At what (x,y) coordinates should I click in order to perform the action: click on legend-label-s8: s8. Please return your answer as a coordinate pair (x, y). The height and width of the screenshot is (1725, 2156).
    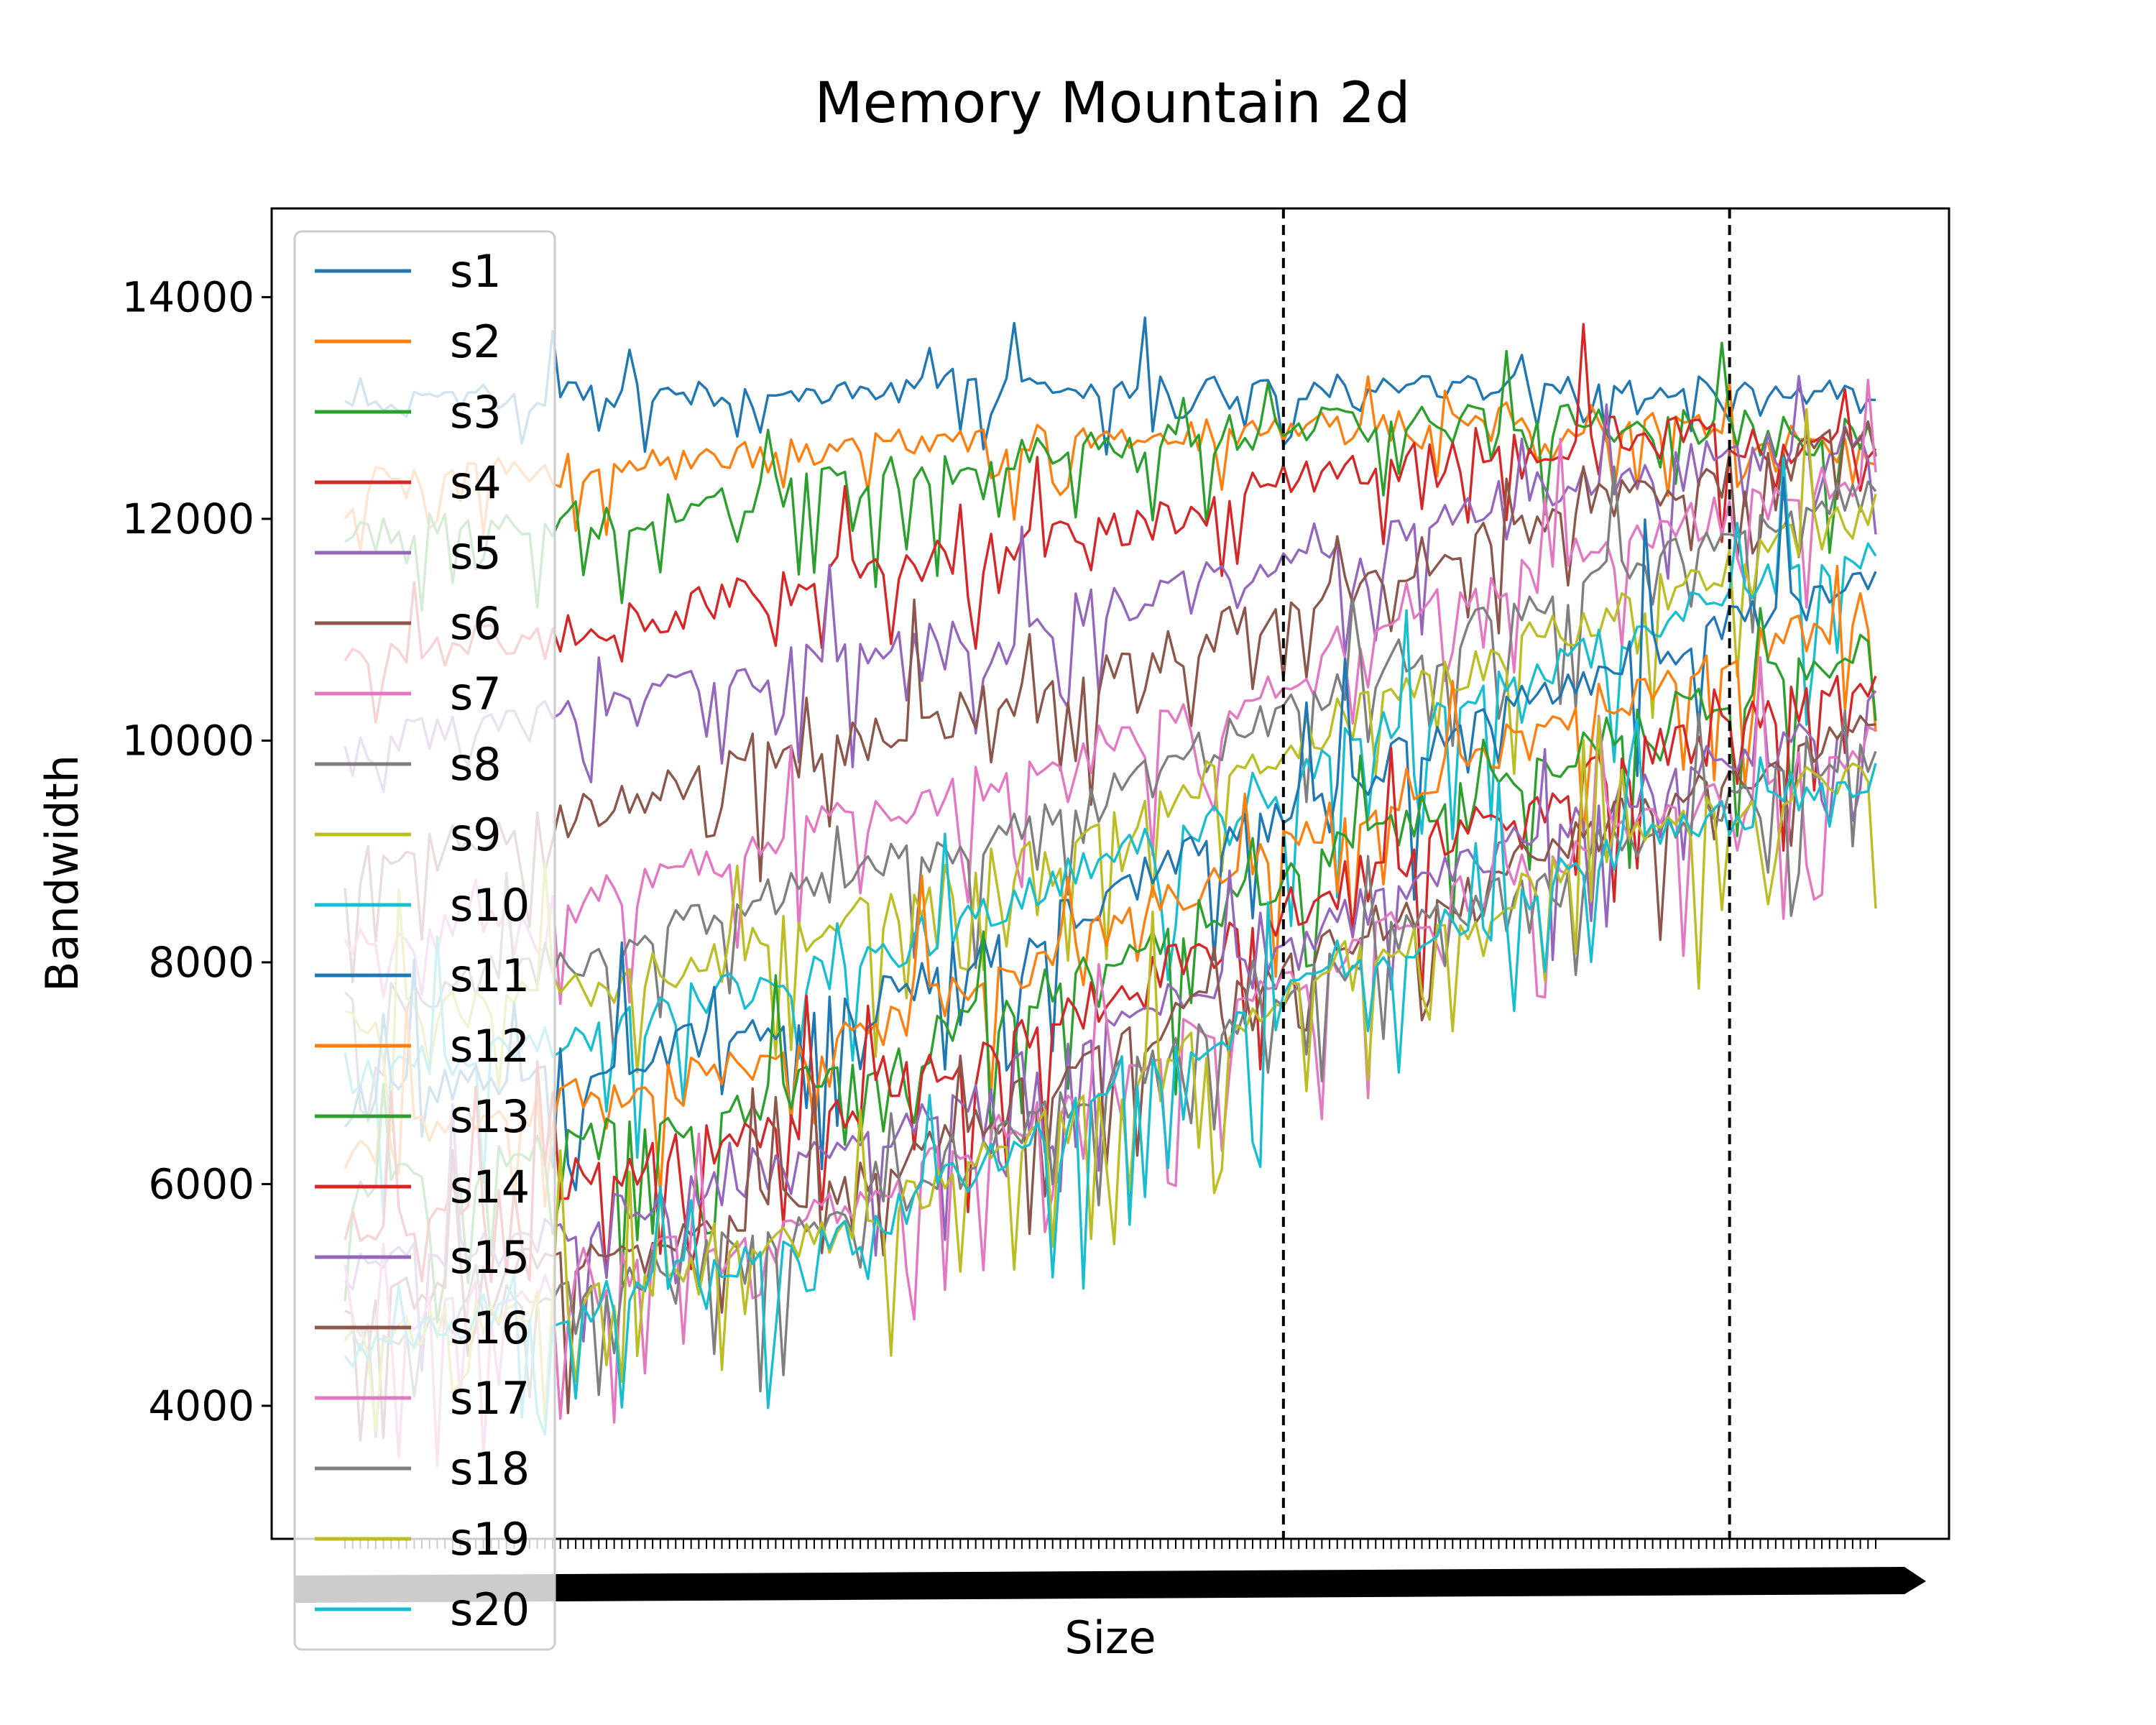
    Looking at the image, I should click on (476, 764).